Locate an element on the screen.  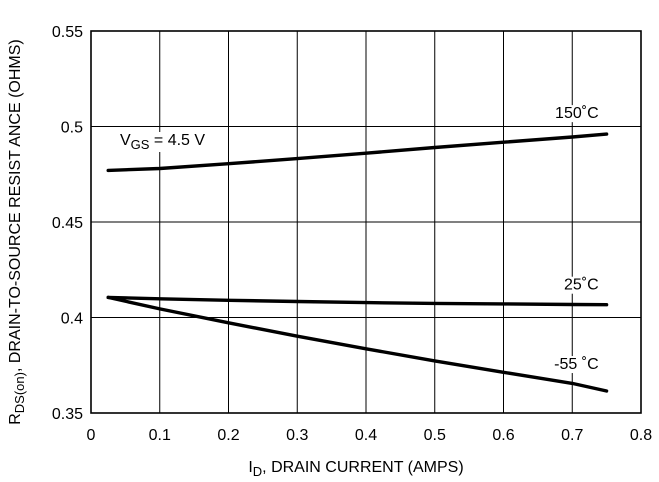
x-tick-label: 0.6 is located at coordinates (503, 435).